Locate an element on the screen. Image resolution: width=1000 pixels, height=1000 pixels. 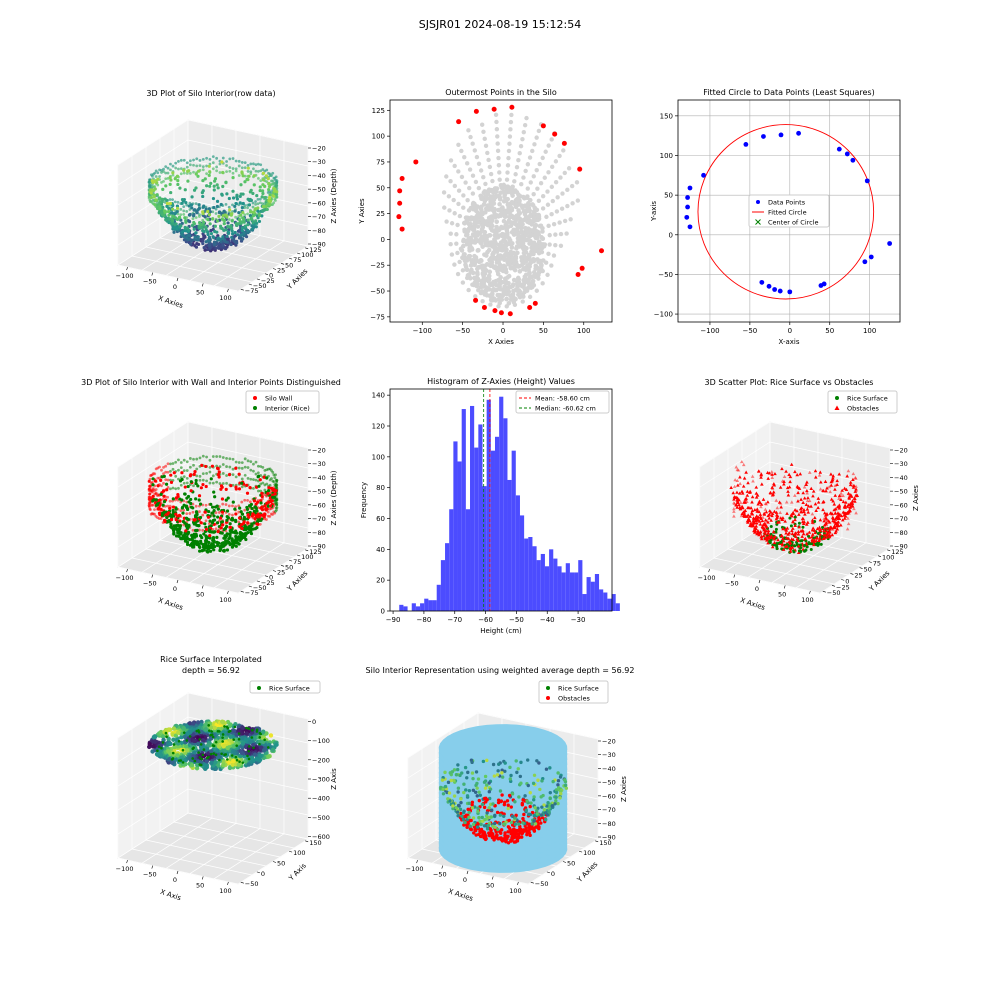
hist-legend-label: Median: -60.62 cm is located at coordinates (565, 409).